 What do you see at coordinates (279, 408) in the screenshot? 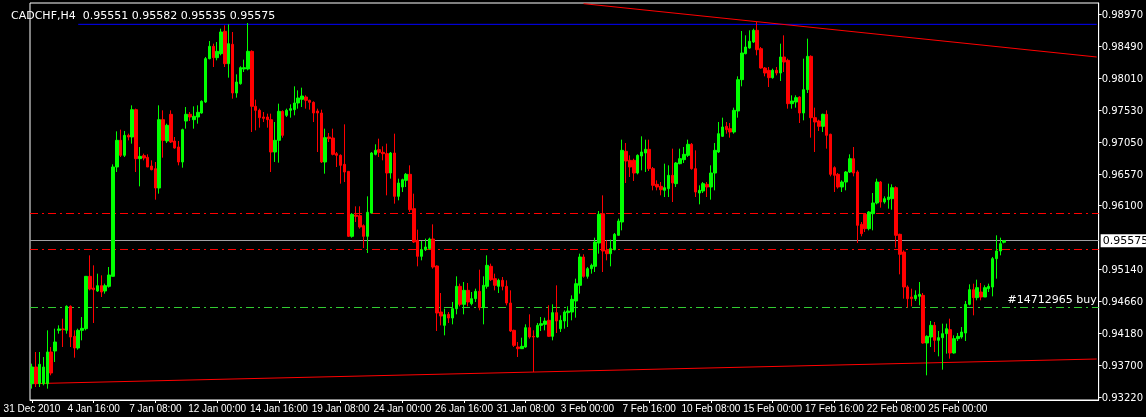
I see `x-tick-label: 14 Jan 16:00` at bounding box center [279, 408].